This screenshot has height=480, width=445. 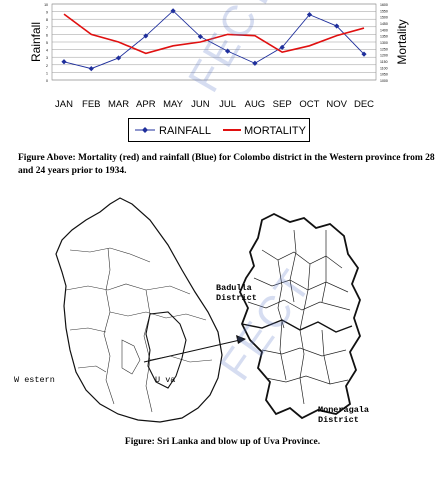 I want to click on x-tick-label: JUL, so click(x=227, y=104).